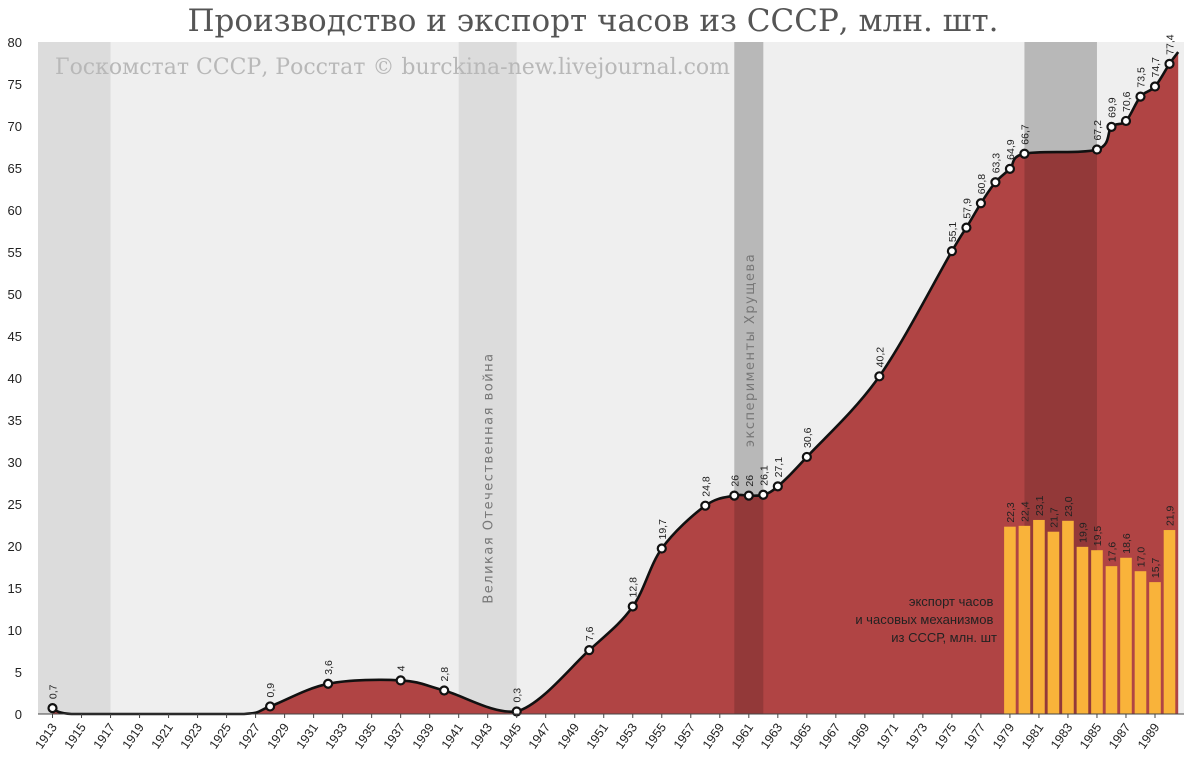  What do you see at coordinates (15, 588) in the screenshot?
I see `y-tick-label: 15` at bounding box center [15, 588].